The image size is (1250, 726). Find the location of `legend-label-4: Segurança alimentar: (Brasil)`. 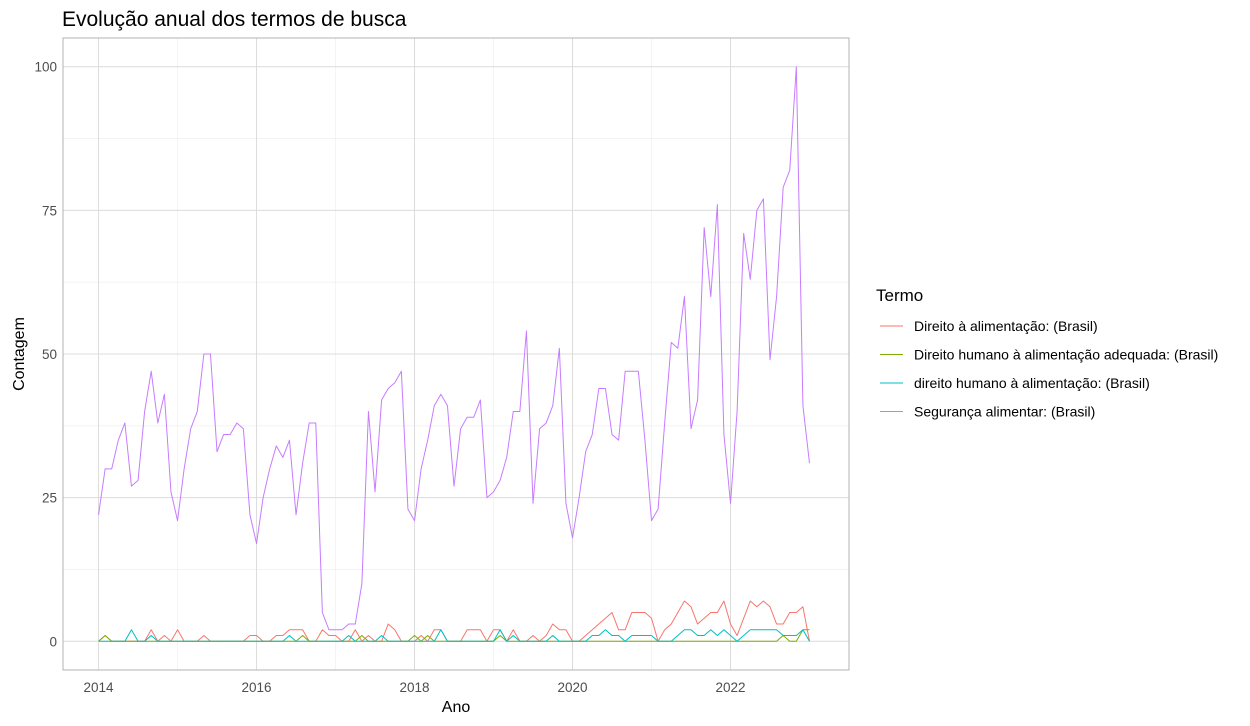

legend-label-4: Segurança alimentar: (Brasil) is located at coordinates (1004, 412).